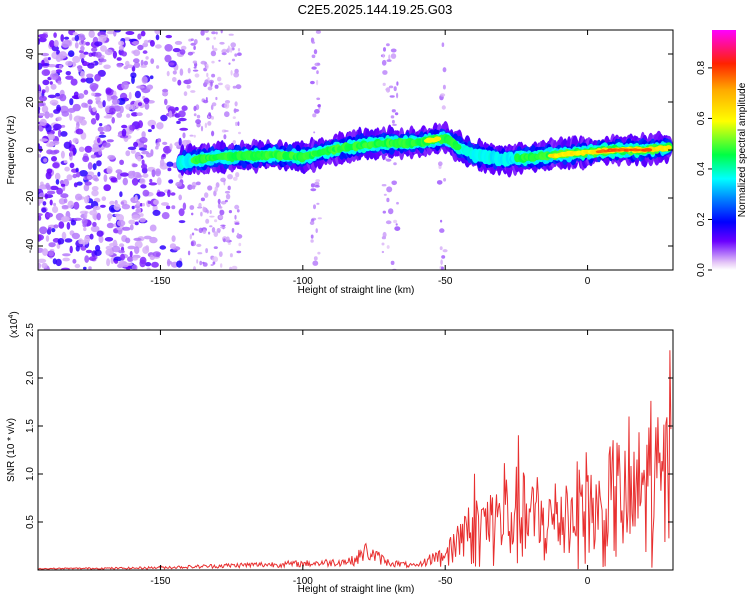 This screenshot has height=600, width=750. What do you see at coordinates (701, 219) in the screenshot?
I see `colorbar-tick-label: 0.2` at bounding box center [701, 219].